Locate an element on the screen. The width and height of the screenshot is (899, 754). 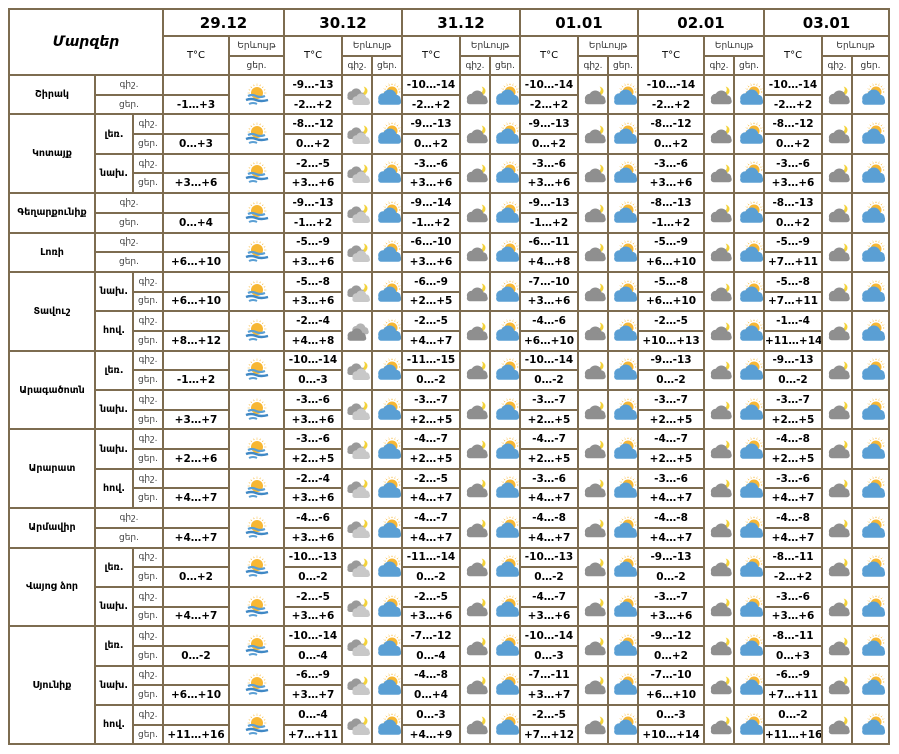
night-temp: -5…-8 is located at coordinates (671, 281).